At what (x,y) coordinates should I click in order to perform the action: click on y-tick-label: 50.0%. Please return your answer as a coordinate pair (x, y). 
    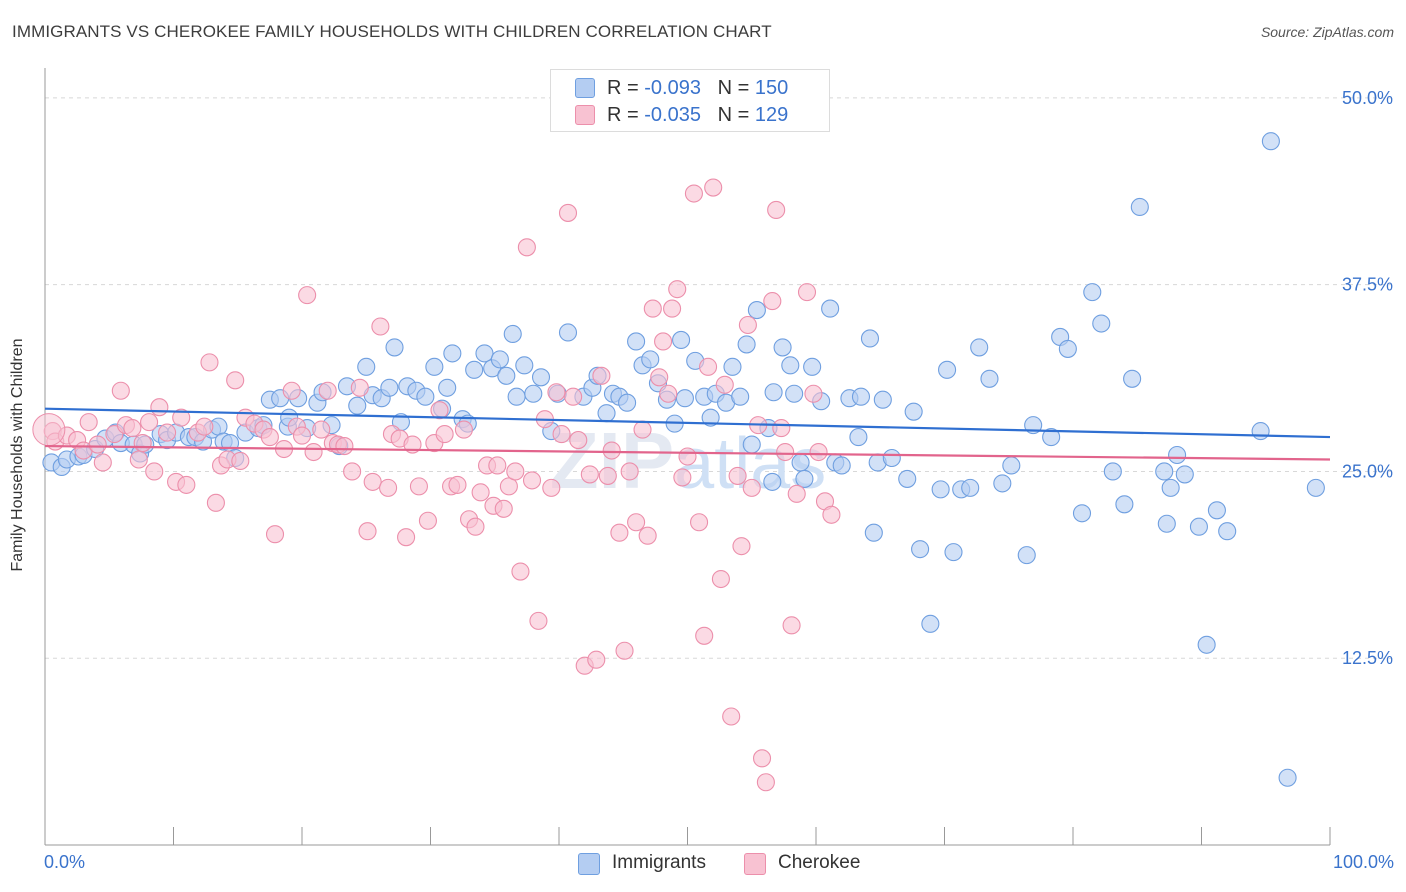
    Looking at the image, I should click on (1367, 98).